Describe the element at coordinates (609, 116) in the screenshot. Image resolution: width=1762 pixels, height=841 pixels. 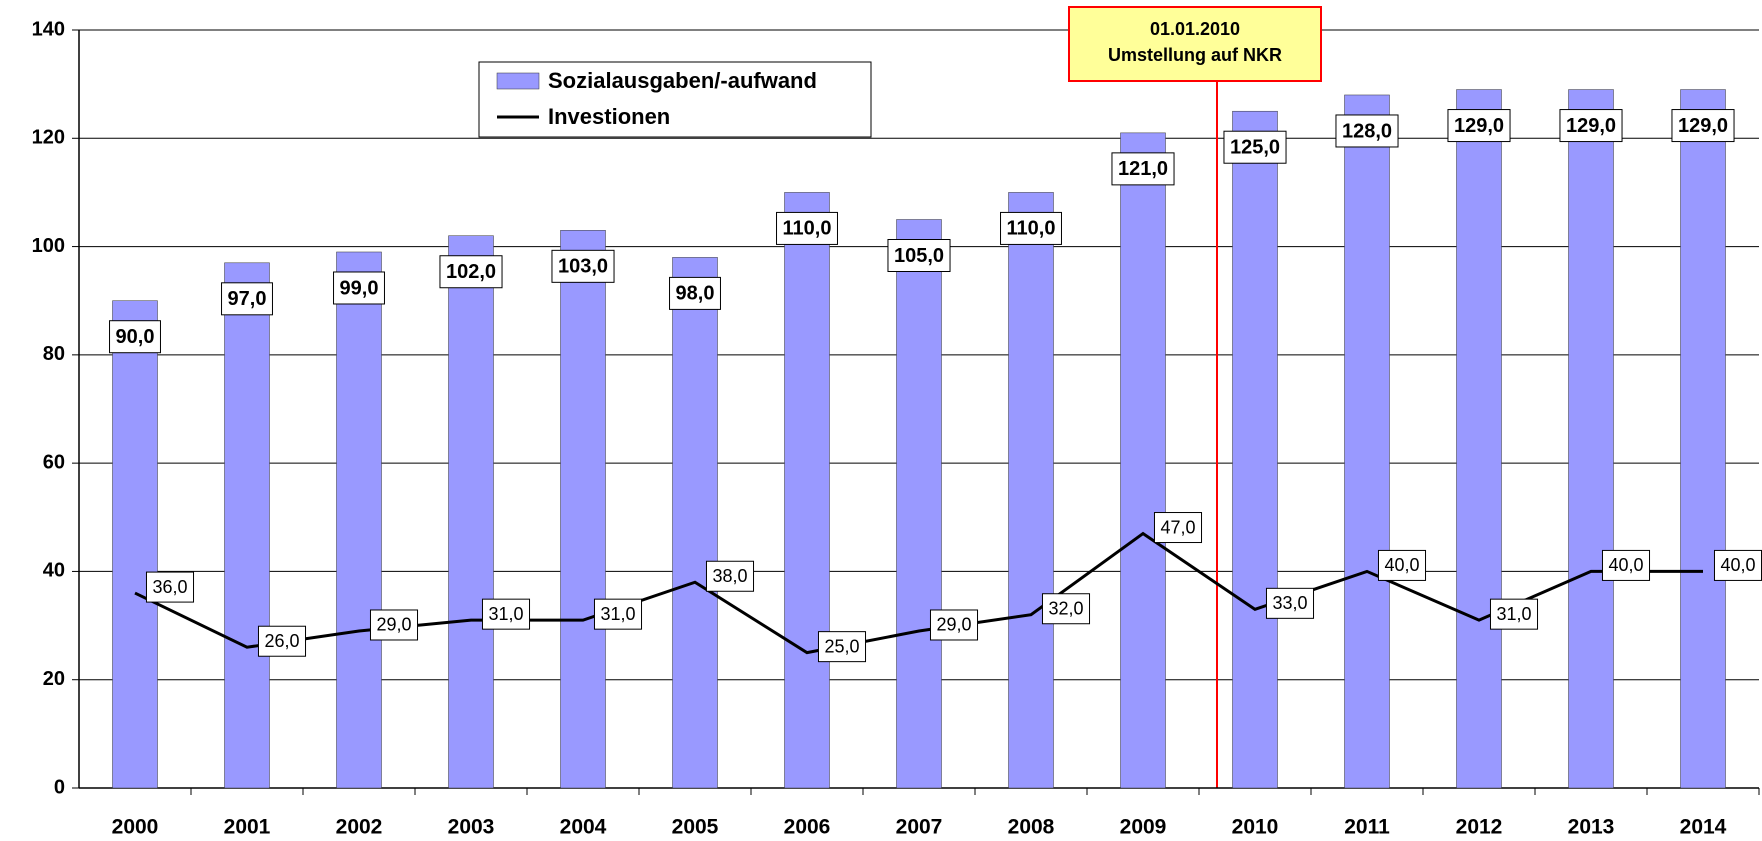
I see `legend-label: Investionen` at that location.